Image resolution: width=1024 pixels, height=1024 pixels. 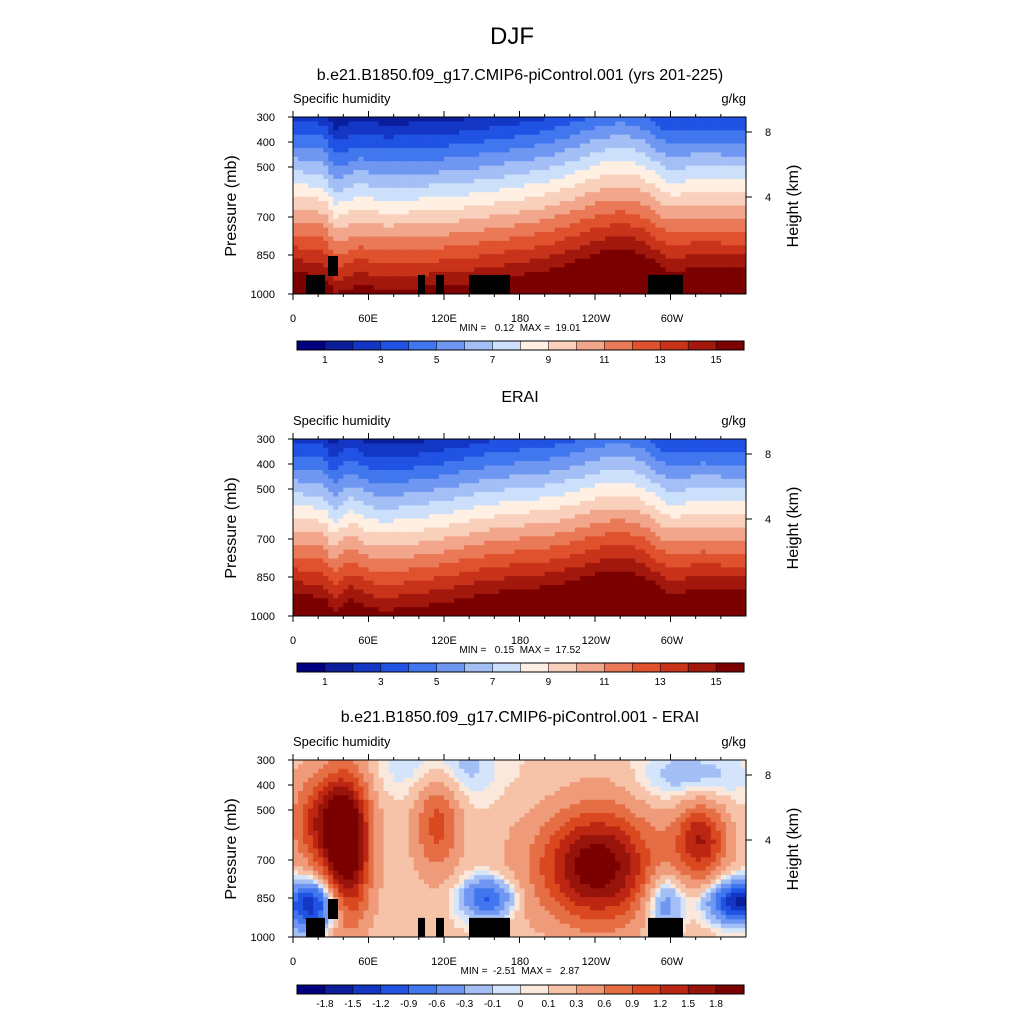 I want to click on colorbar-swatch, so click(x=423, y=345).